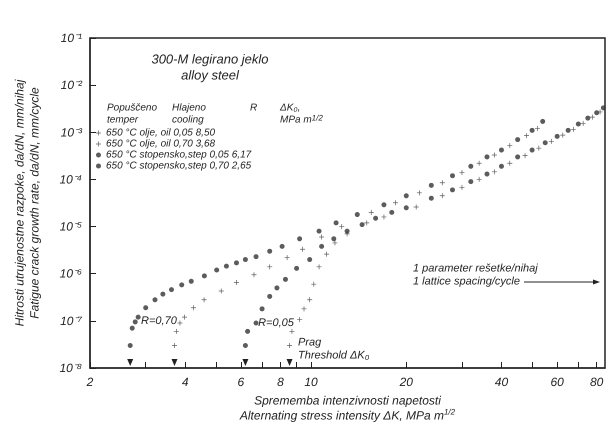 Image resolution: width=611 pixels, height=434 pixels. What do you see at coordinates (334, 349) in the screenshot?
I see `annotation: Prag Threshold ΔK₀` at bounding box center [334, 349].